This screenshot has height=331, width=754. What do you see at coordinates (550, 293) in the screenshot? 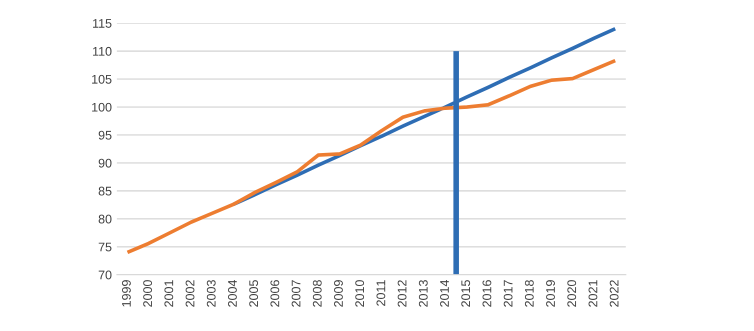
I see `x-tick-label: 2019` at bounding box center [550, 293].